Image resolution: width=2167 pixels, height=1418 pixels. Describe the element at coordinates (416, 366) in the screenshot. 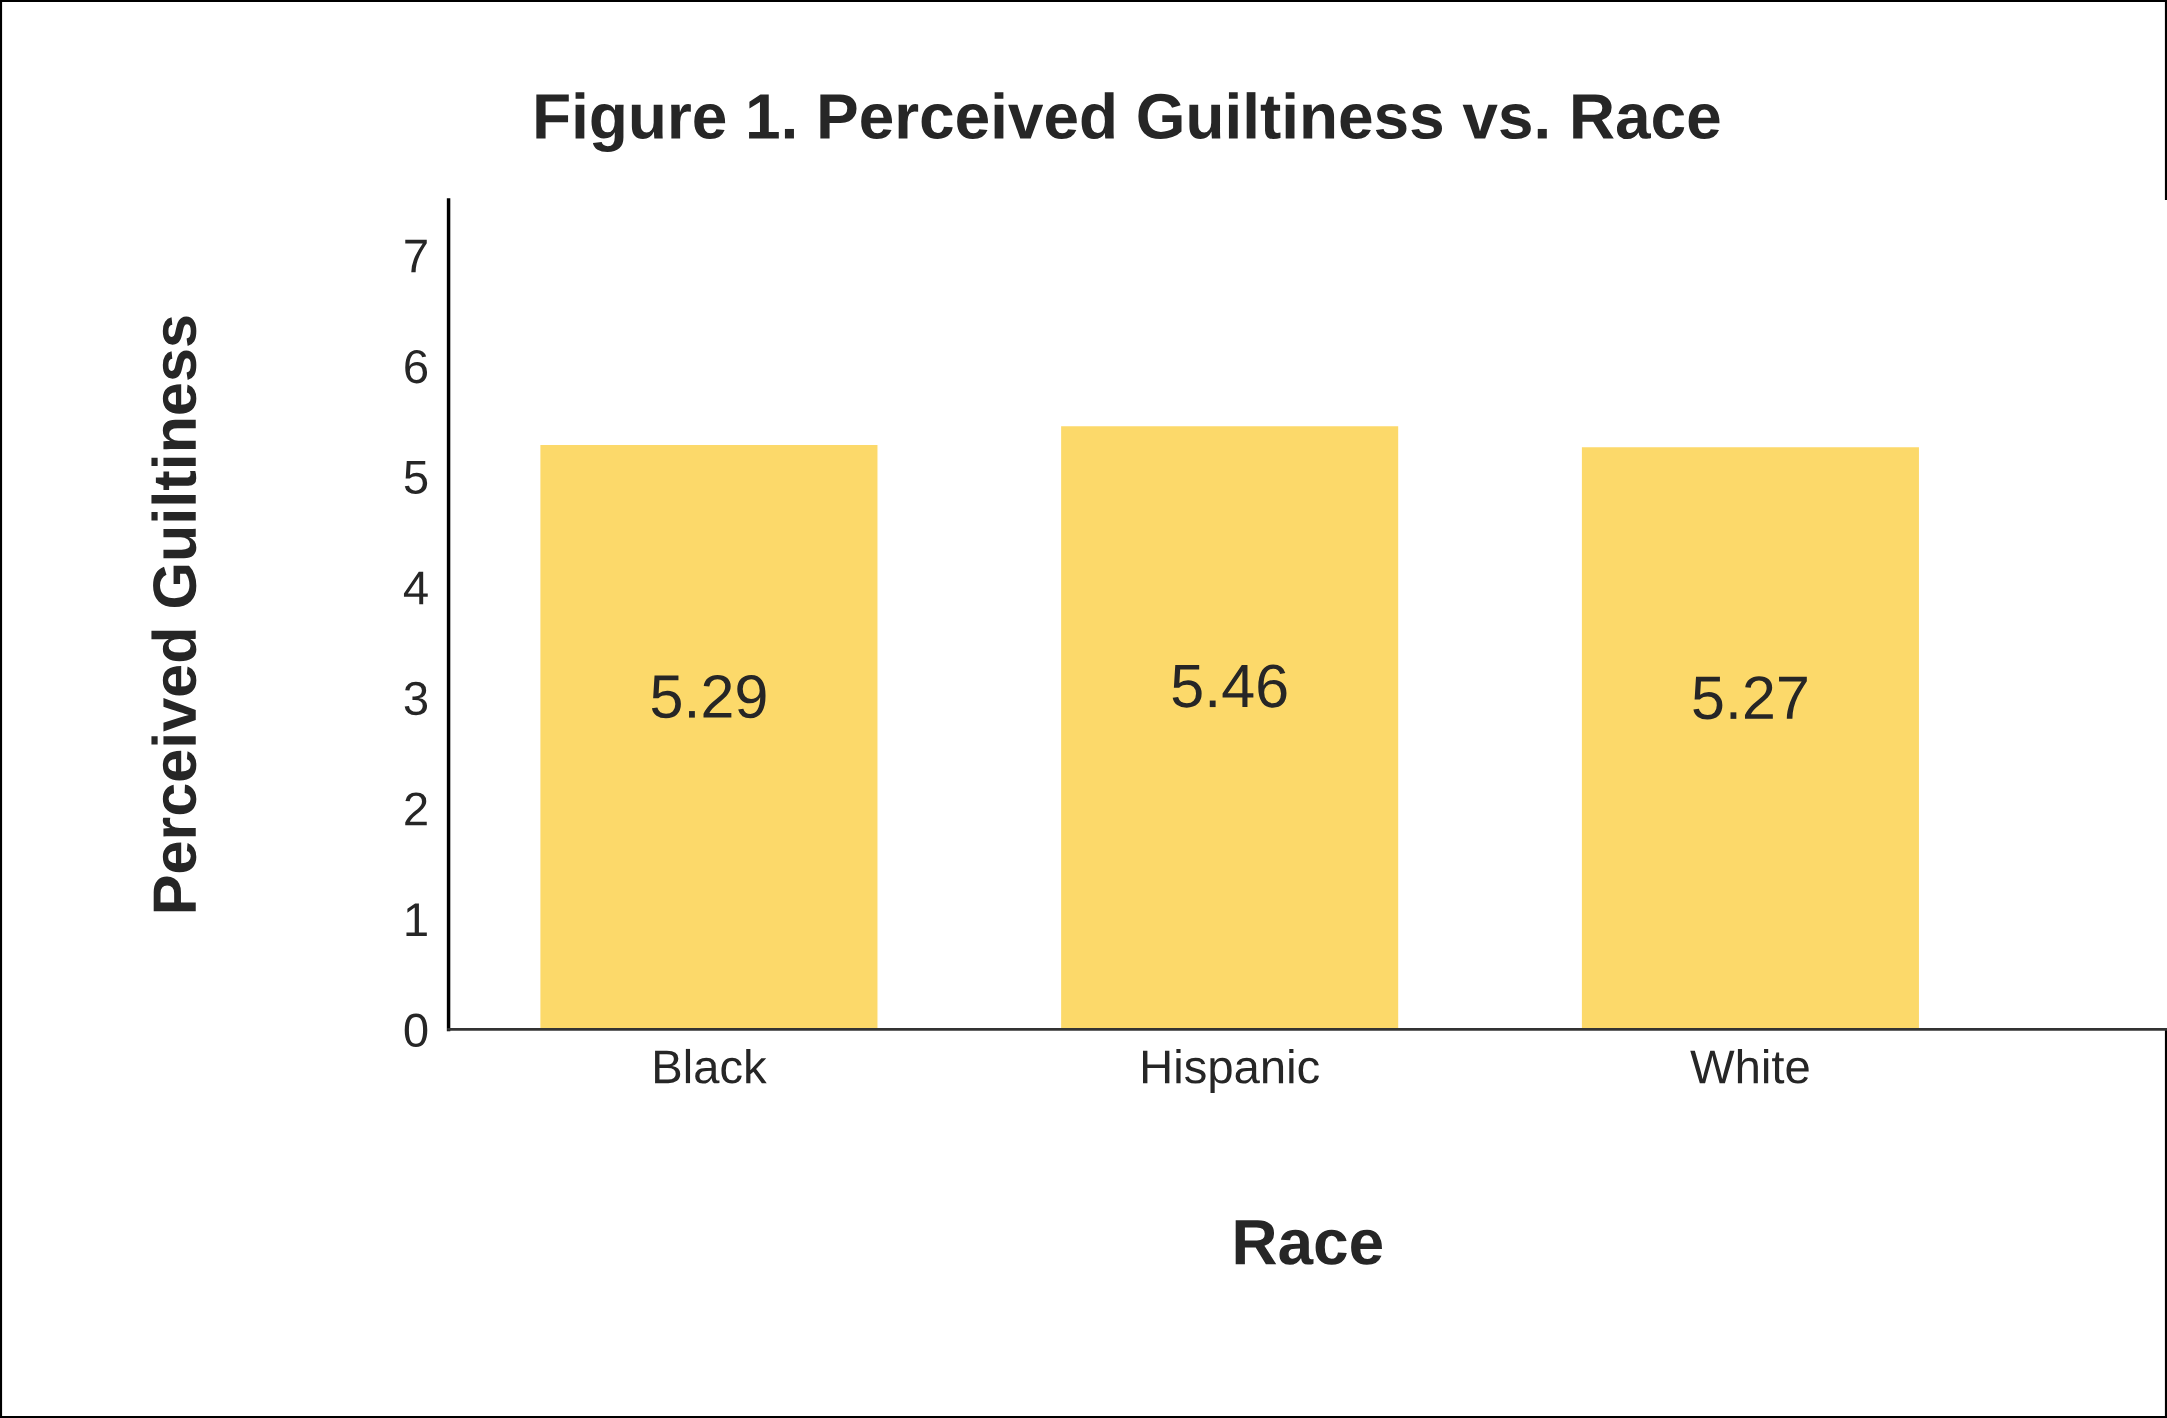

I see `y-tick-label: 6` at that location.